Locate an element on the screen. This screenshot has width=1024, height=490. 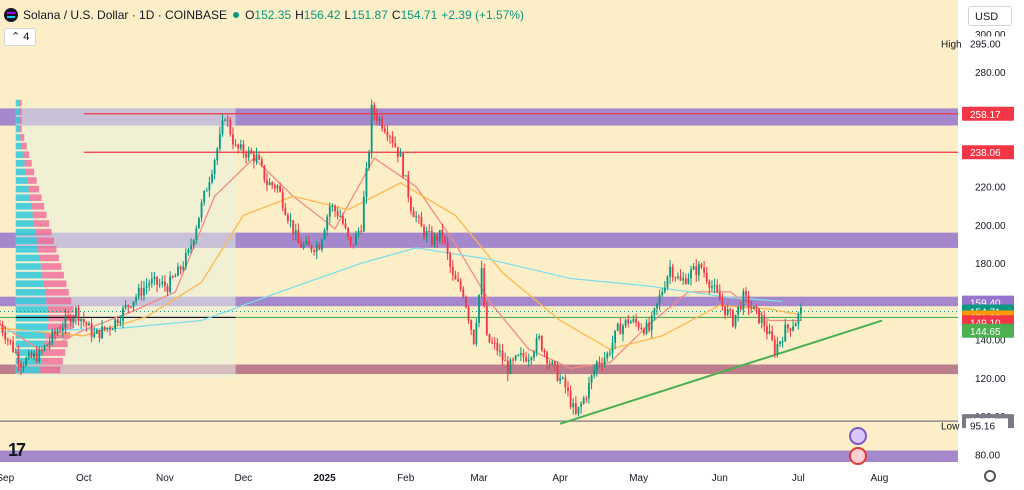
x-tick-label: Feb is located at coordinates (406, 478).